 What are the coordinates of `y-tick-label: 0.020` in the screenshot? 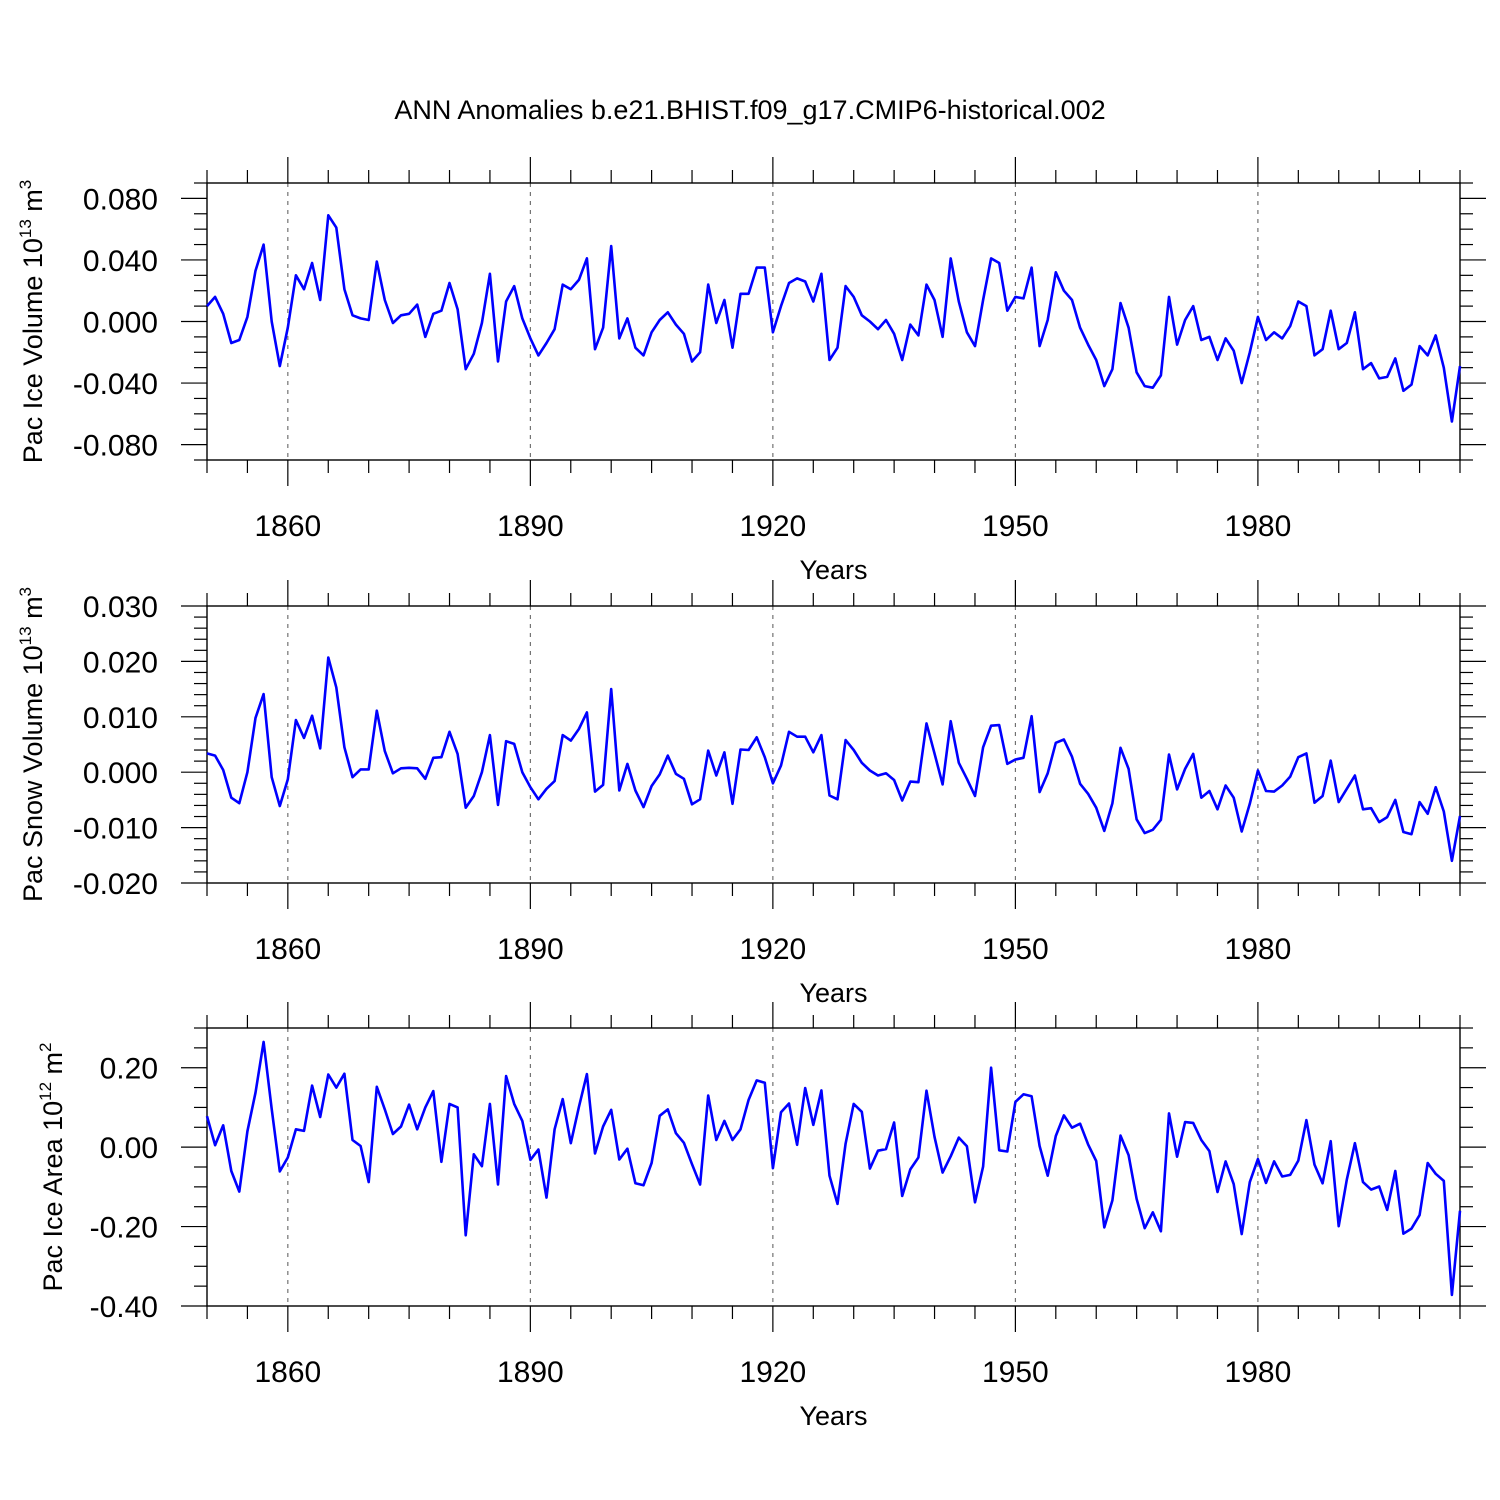 It's located at (120, 662).